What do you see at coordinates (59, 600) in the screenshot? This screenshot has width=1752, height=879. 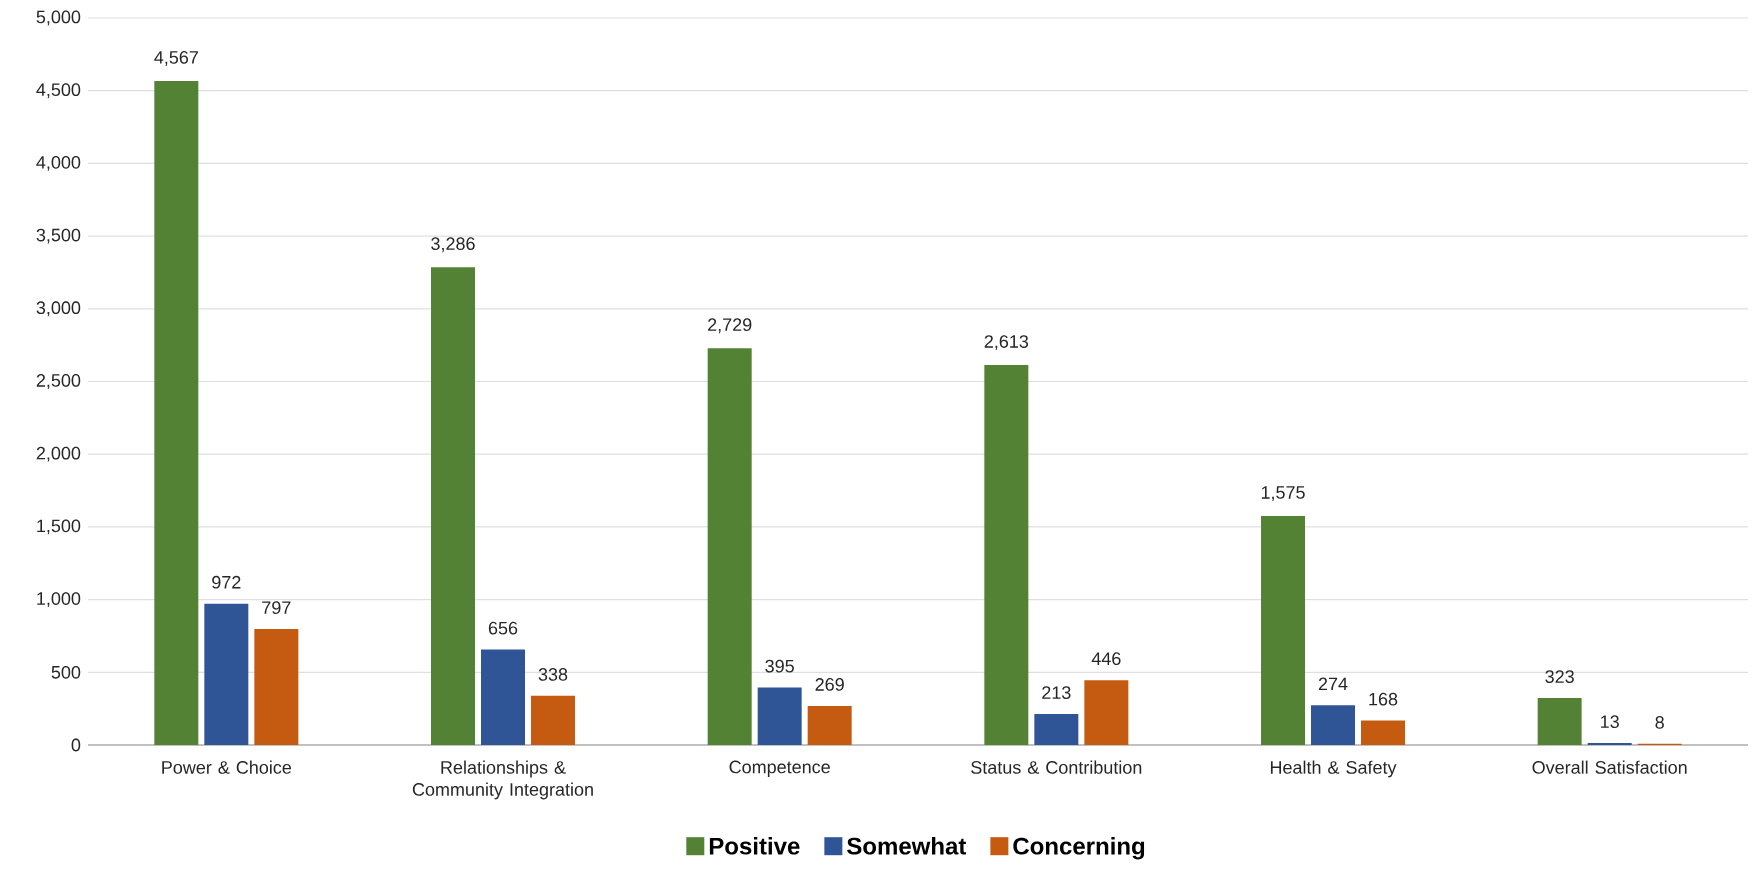 I see `y-tick-label: 1,000` at bounding box center [59, 600].